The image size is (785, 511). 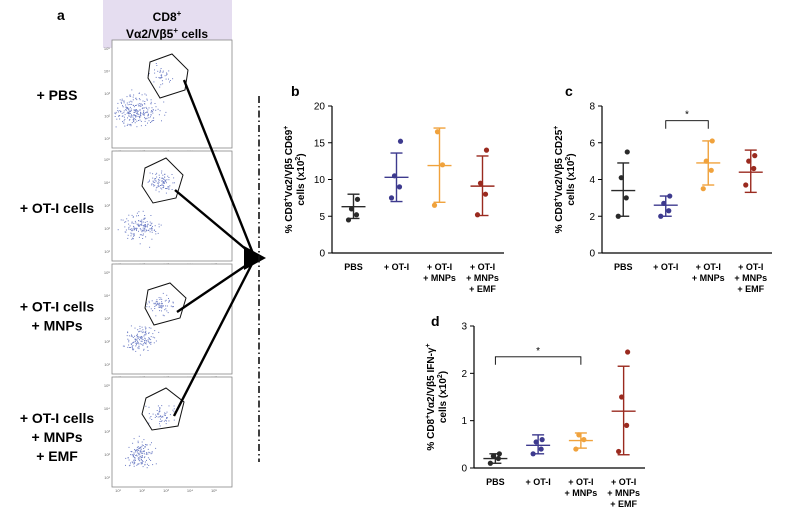 I want to click on y-tick-label: 0, so click(x=592, y=254).